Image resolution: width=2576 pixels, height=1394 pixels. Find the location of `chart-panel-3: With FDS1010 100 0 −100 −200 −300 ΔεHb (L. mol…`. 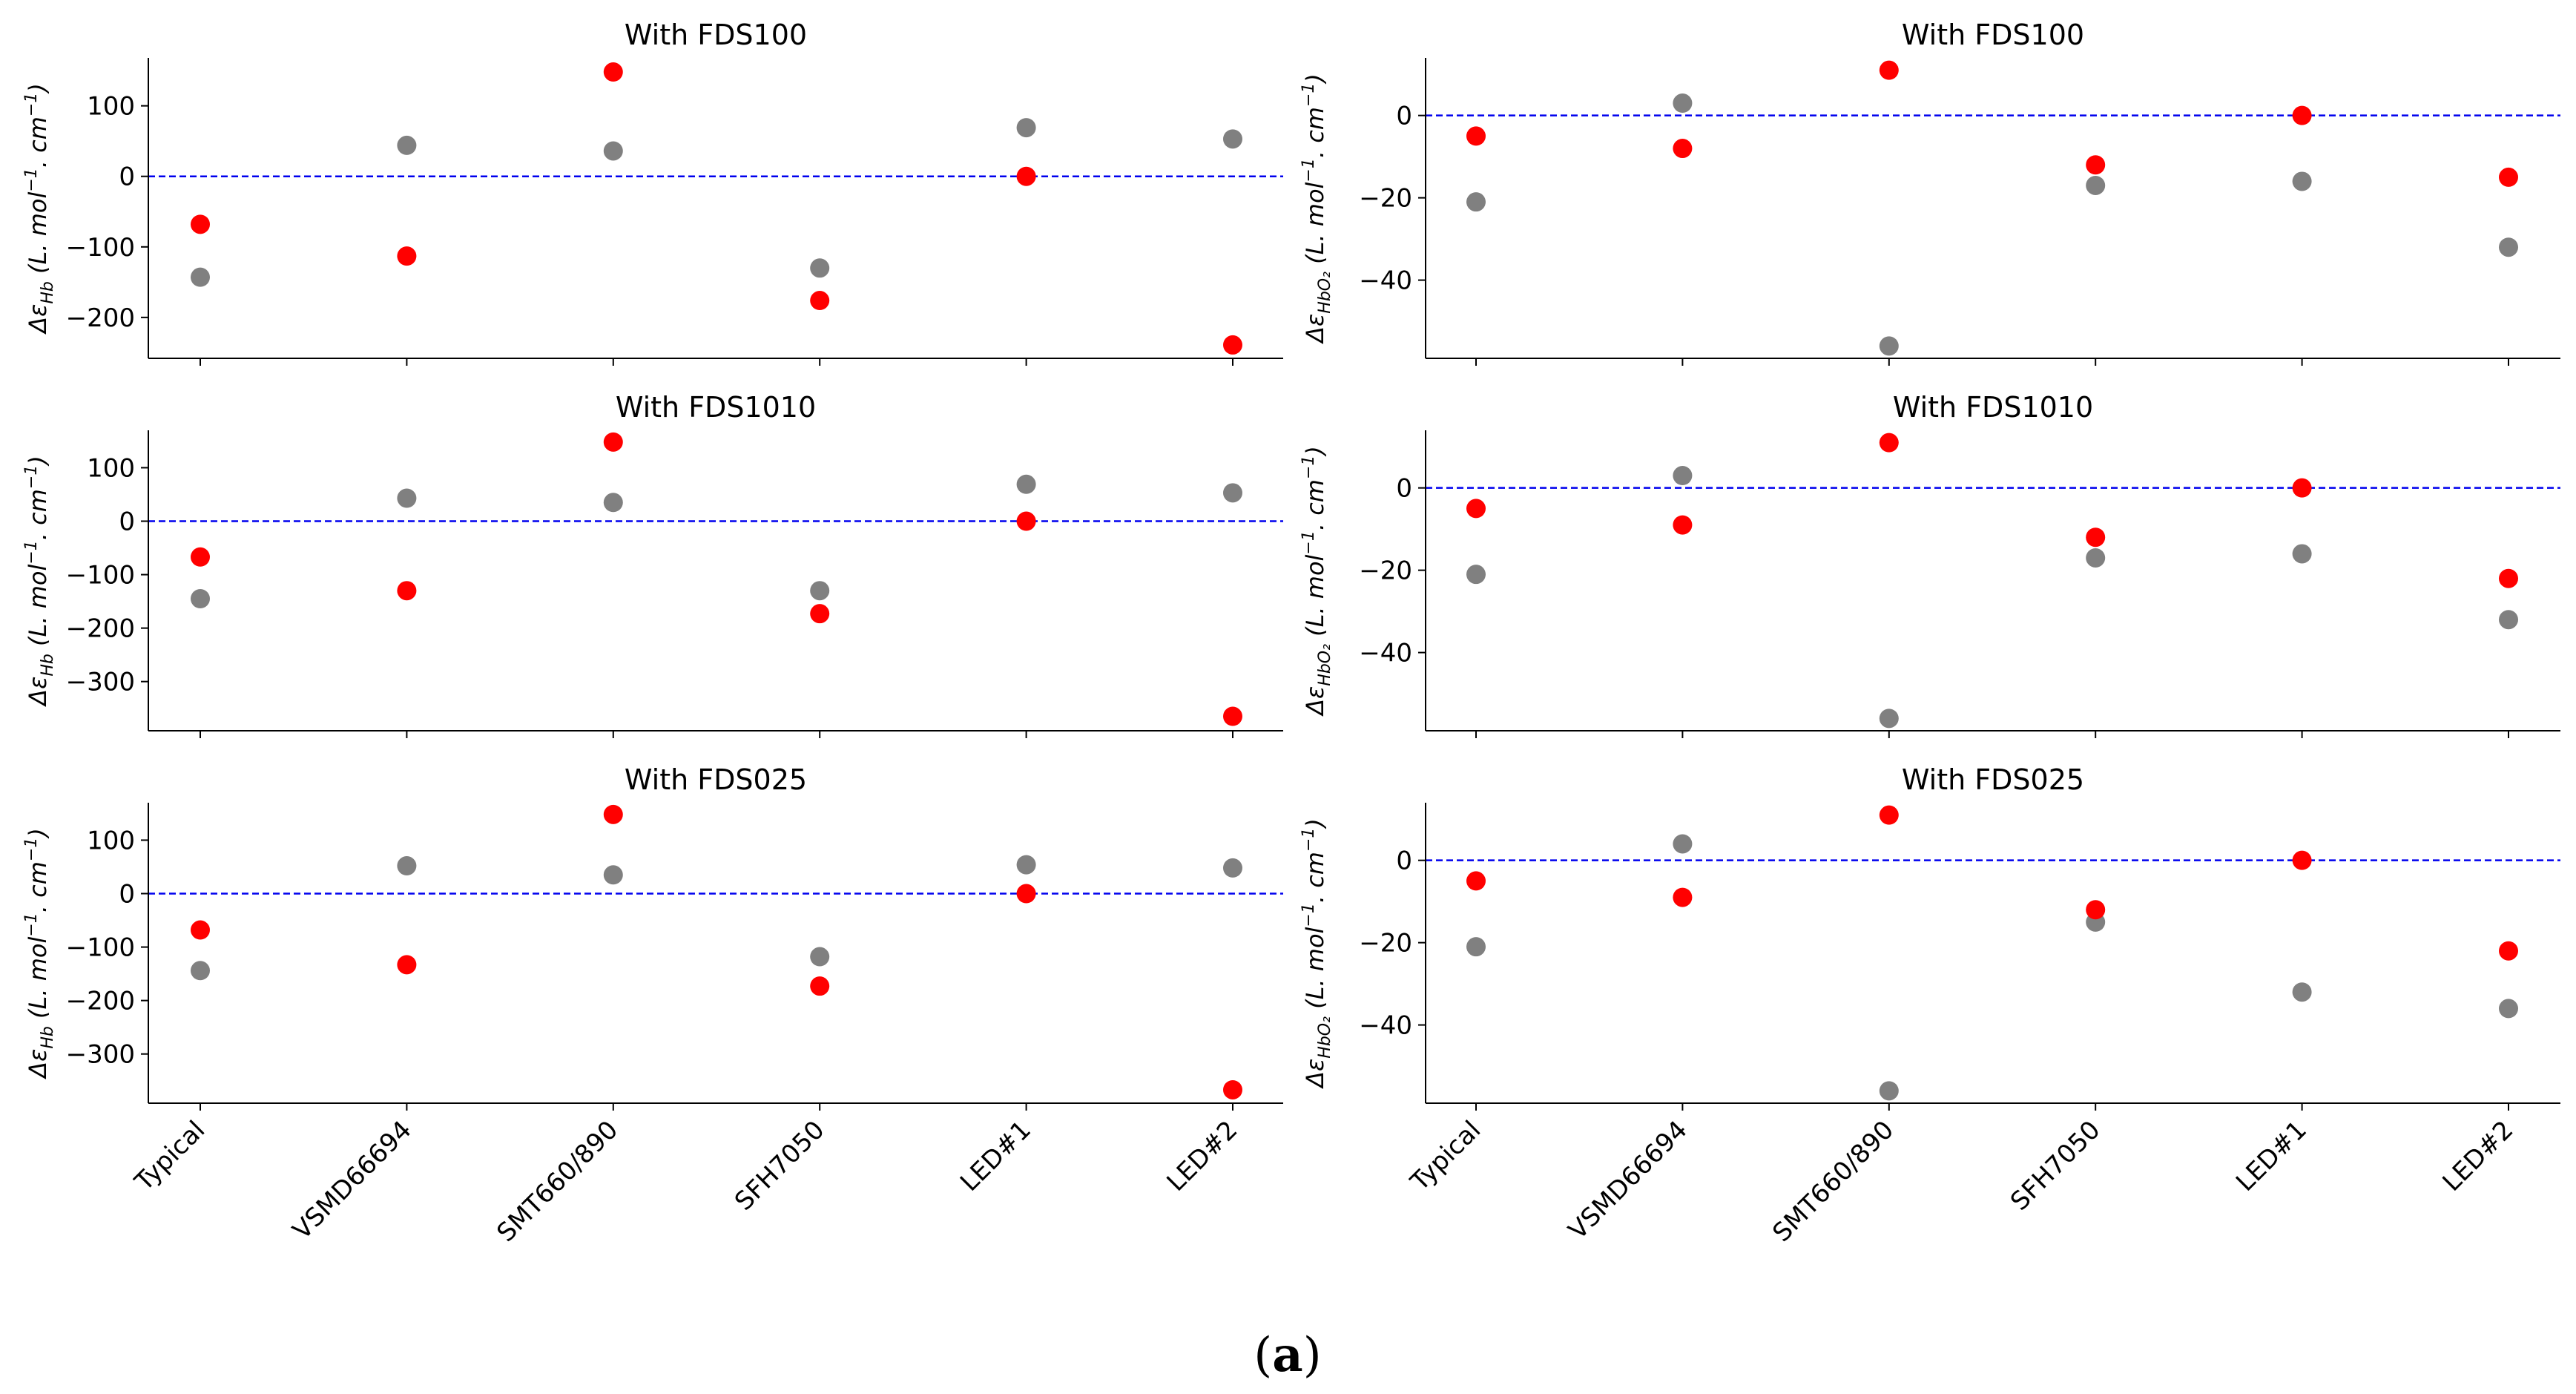

chart-panel-3: With FDS1010 100 0 −100 −200 −300 ΔεHb (L. mol… is located at coordinates (652, 564).